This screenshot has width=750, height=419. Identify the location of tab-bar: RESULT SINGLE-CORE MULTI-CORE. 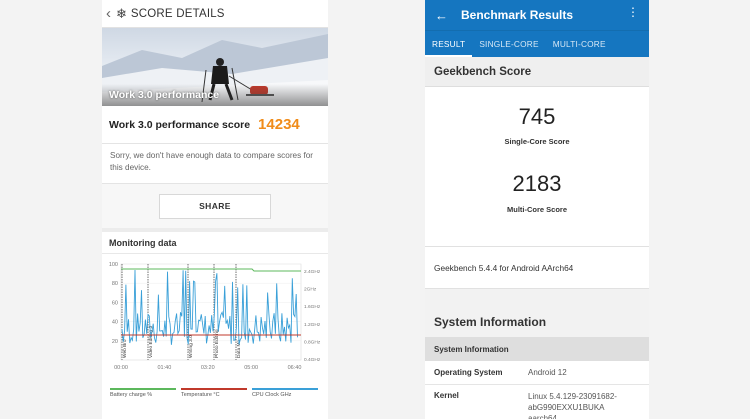
(537, 43).